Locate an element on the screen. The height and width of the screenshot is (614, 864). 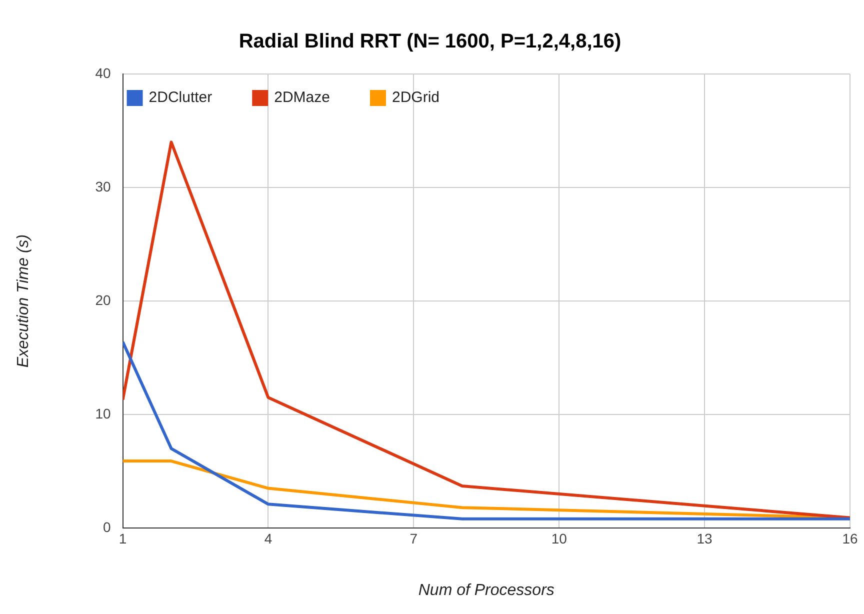
x-axis-title: Num of Processors is located at coordinates (486, 590).